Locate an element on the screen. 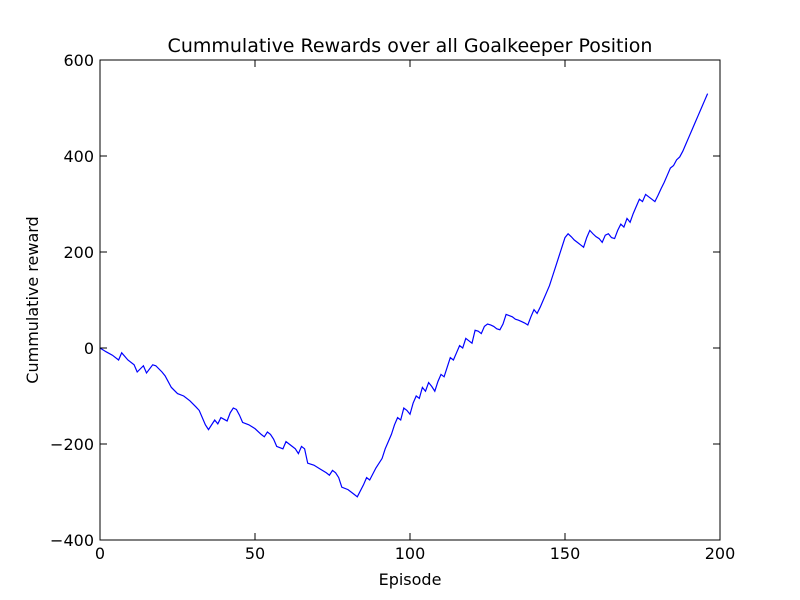 The image size is (800, 600). x-tick-label: 50 is located at coordinates (255, 553).